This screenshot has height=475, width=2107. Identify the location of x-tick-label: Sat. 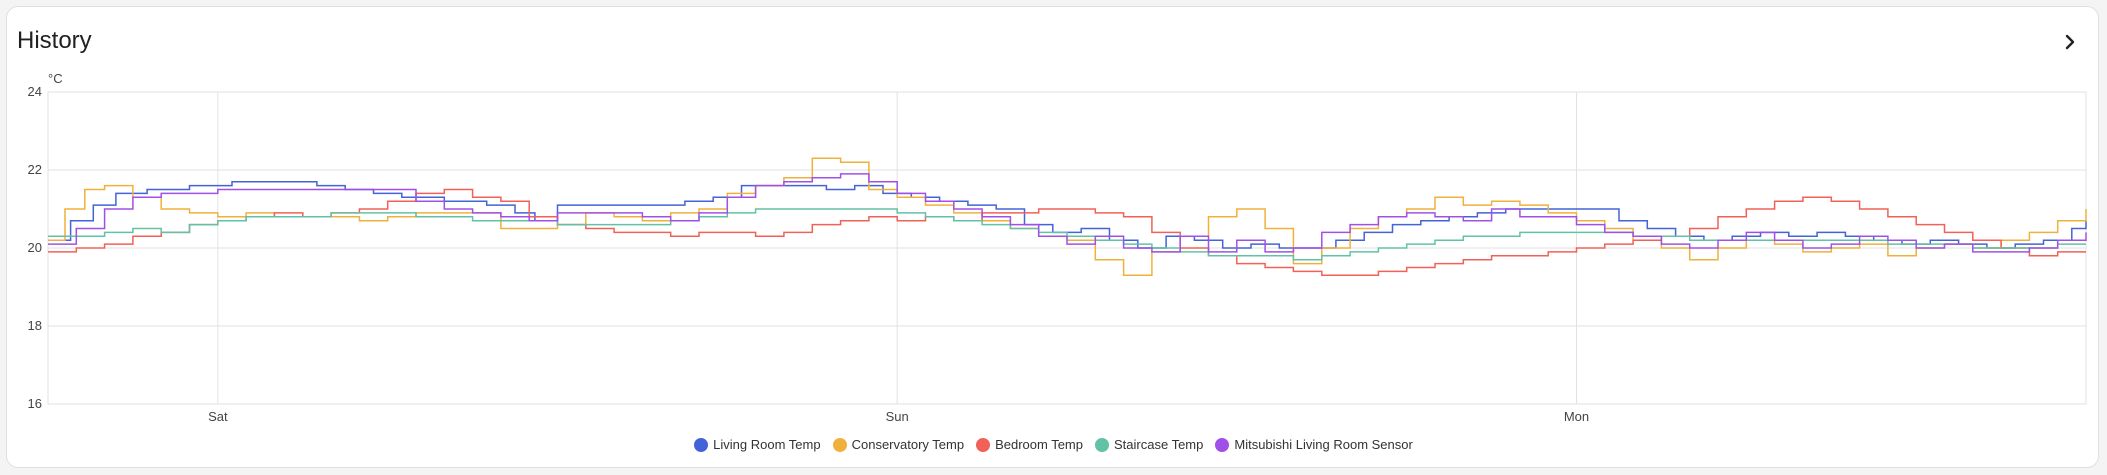
(218, 416).